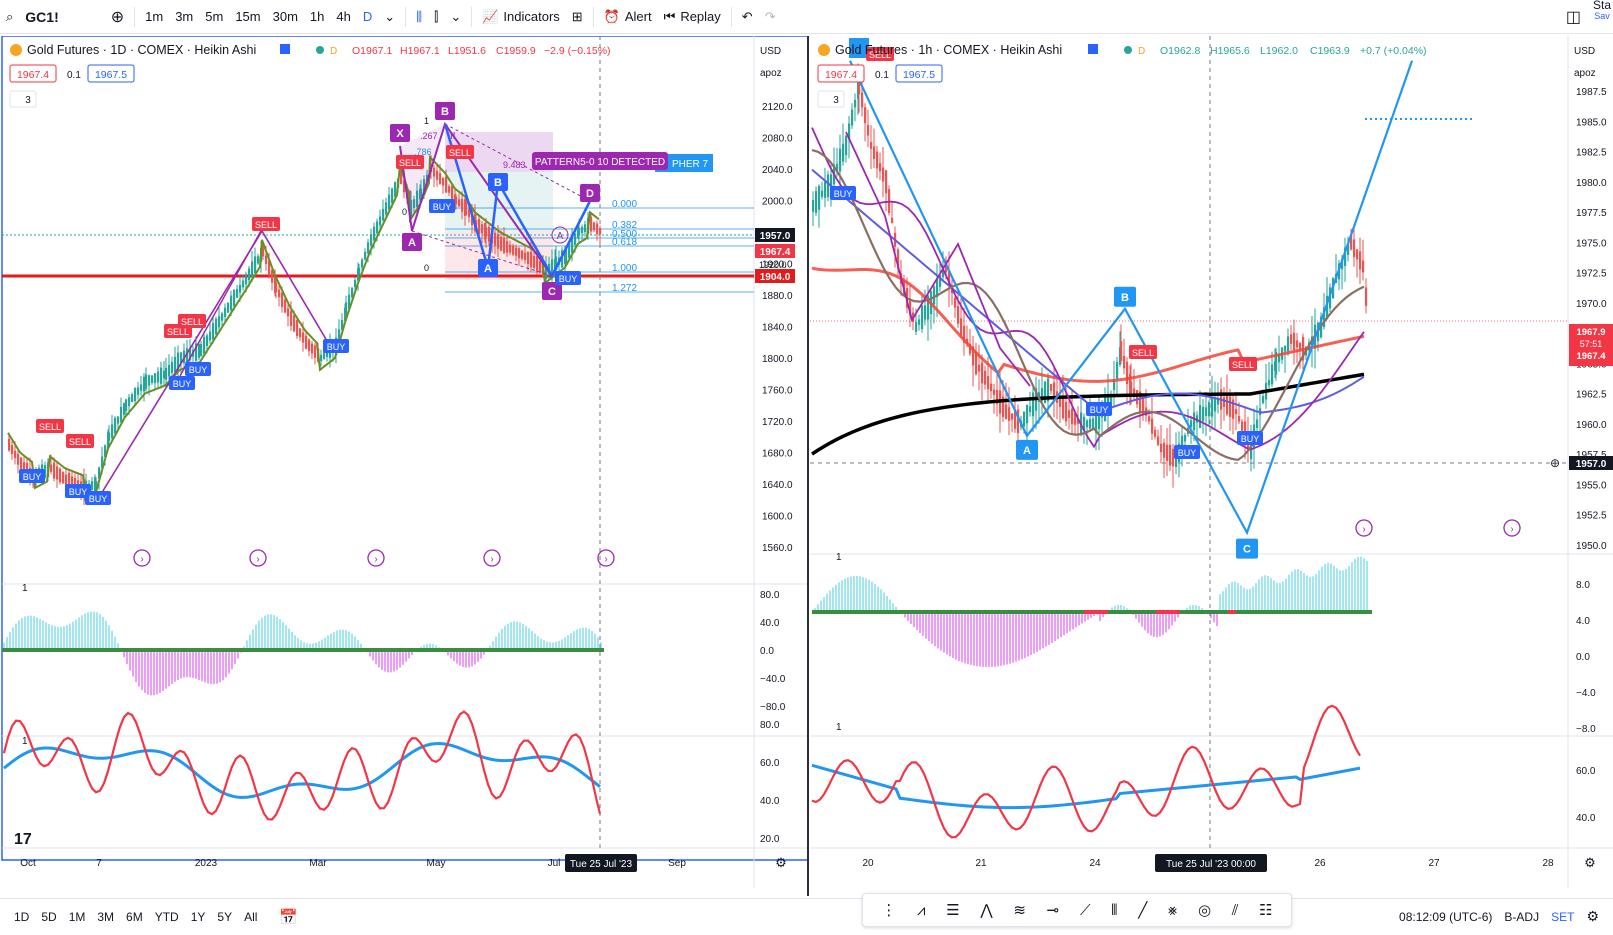  What do you see at coordinates (117, 17) in the screenshot?
I see `add-symbol-icon: ⊕` at bounding box center [117, 17].